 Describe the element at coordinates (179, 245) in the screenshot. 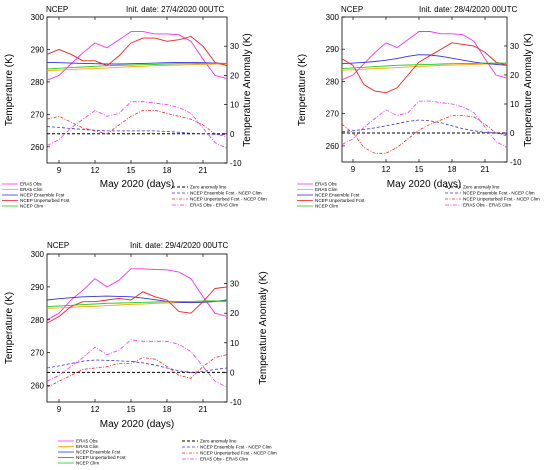

I see `chart-title: Init. date: 29/4/2020 00UTC` at that location.